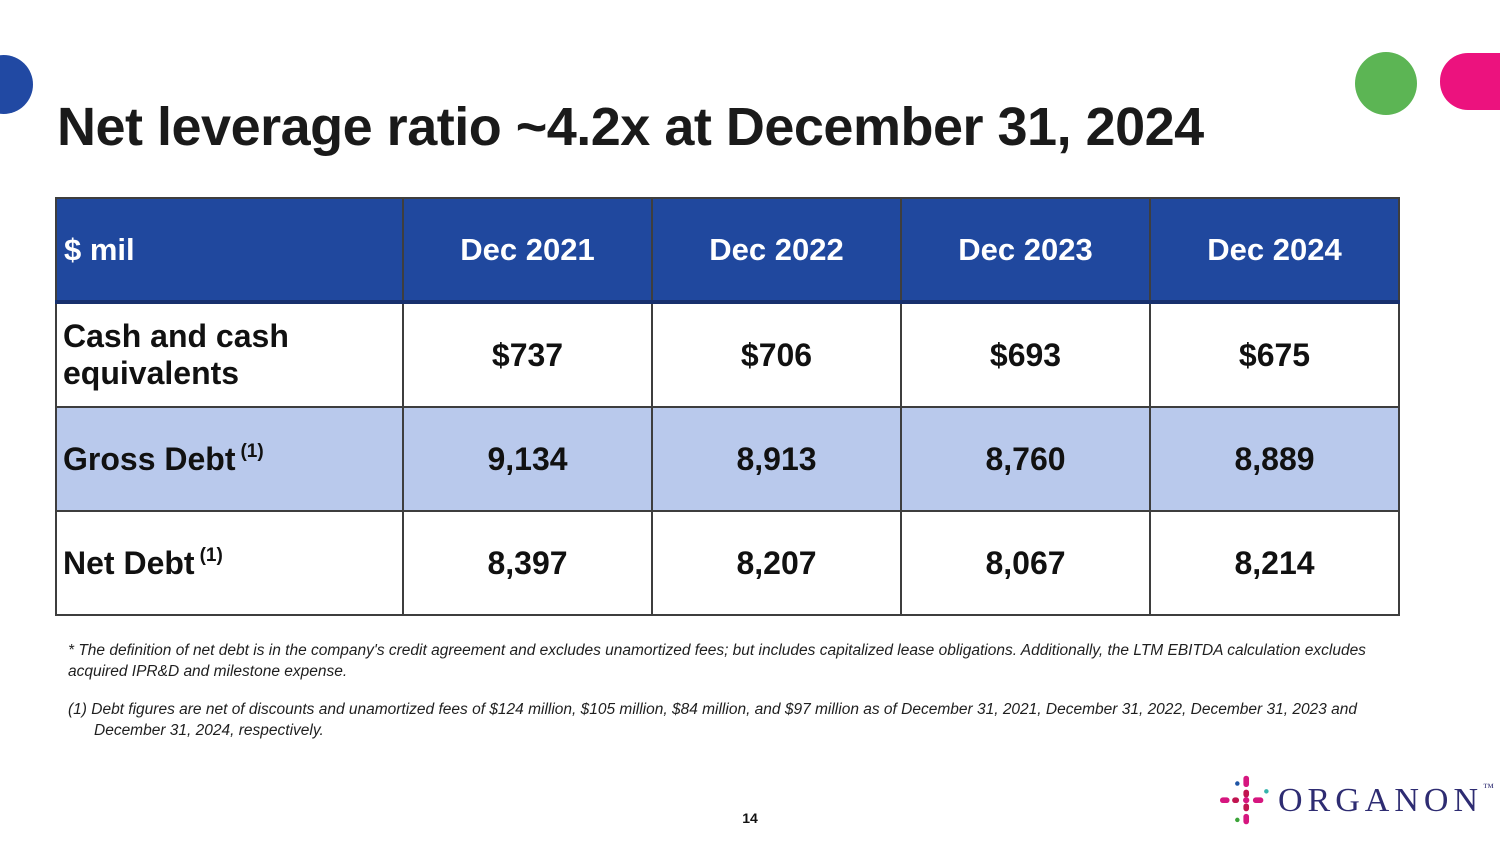 Image resolution: width=1500 pixels, height=844 pixels. What do you see at coordinates (776, 563) in the screenshot?
I see `cell-net-debt-2022: 8,207` at bounding box center [776, 563].